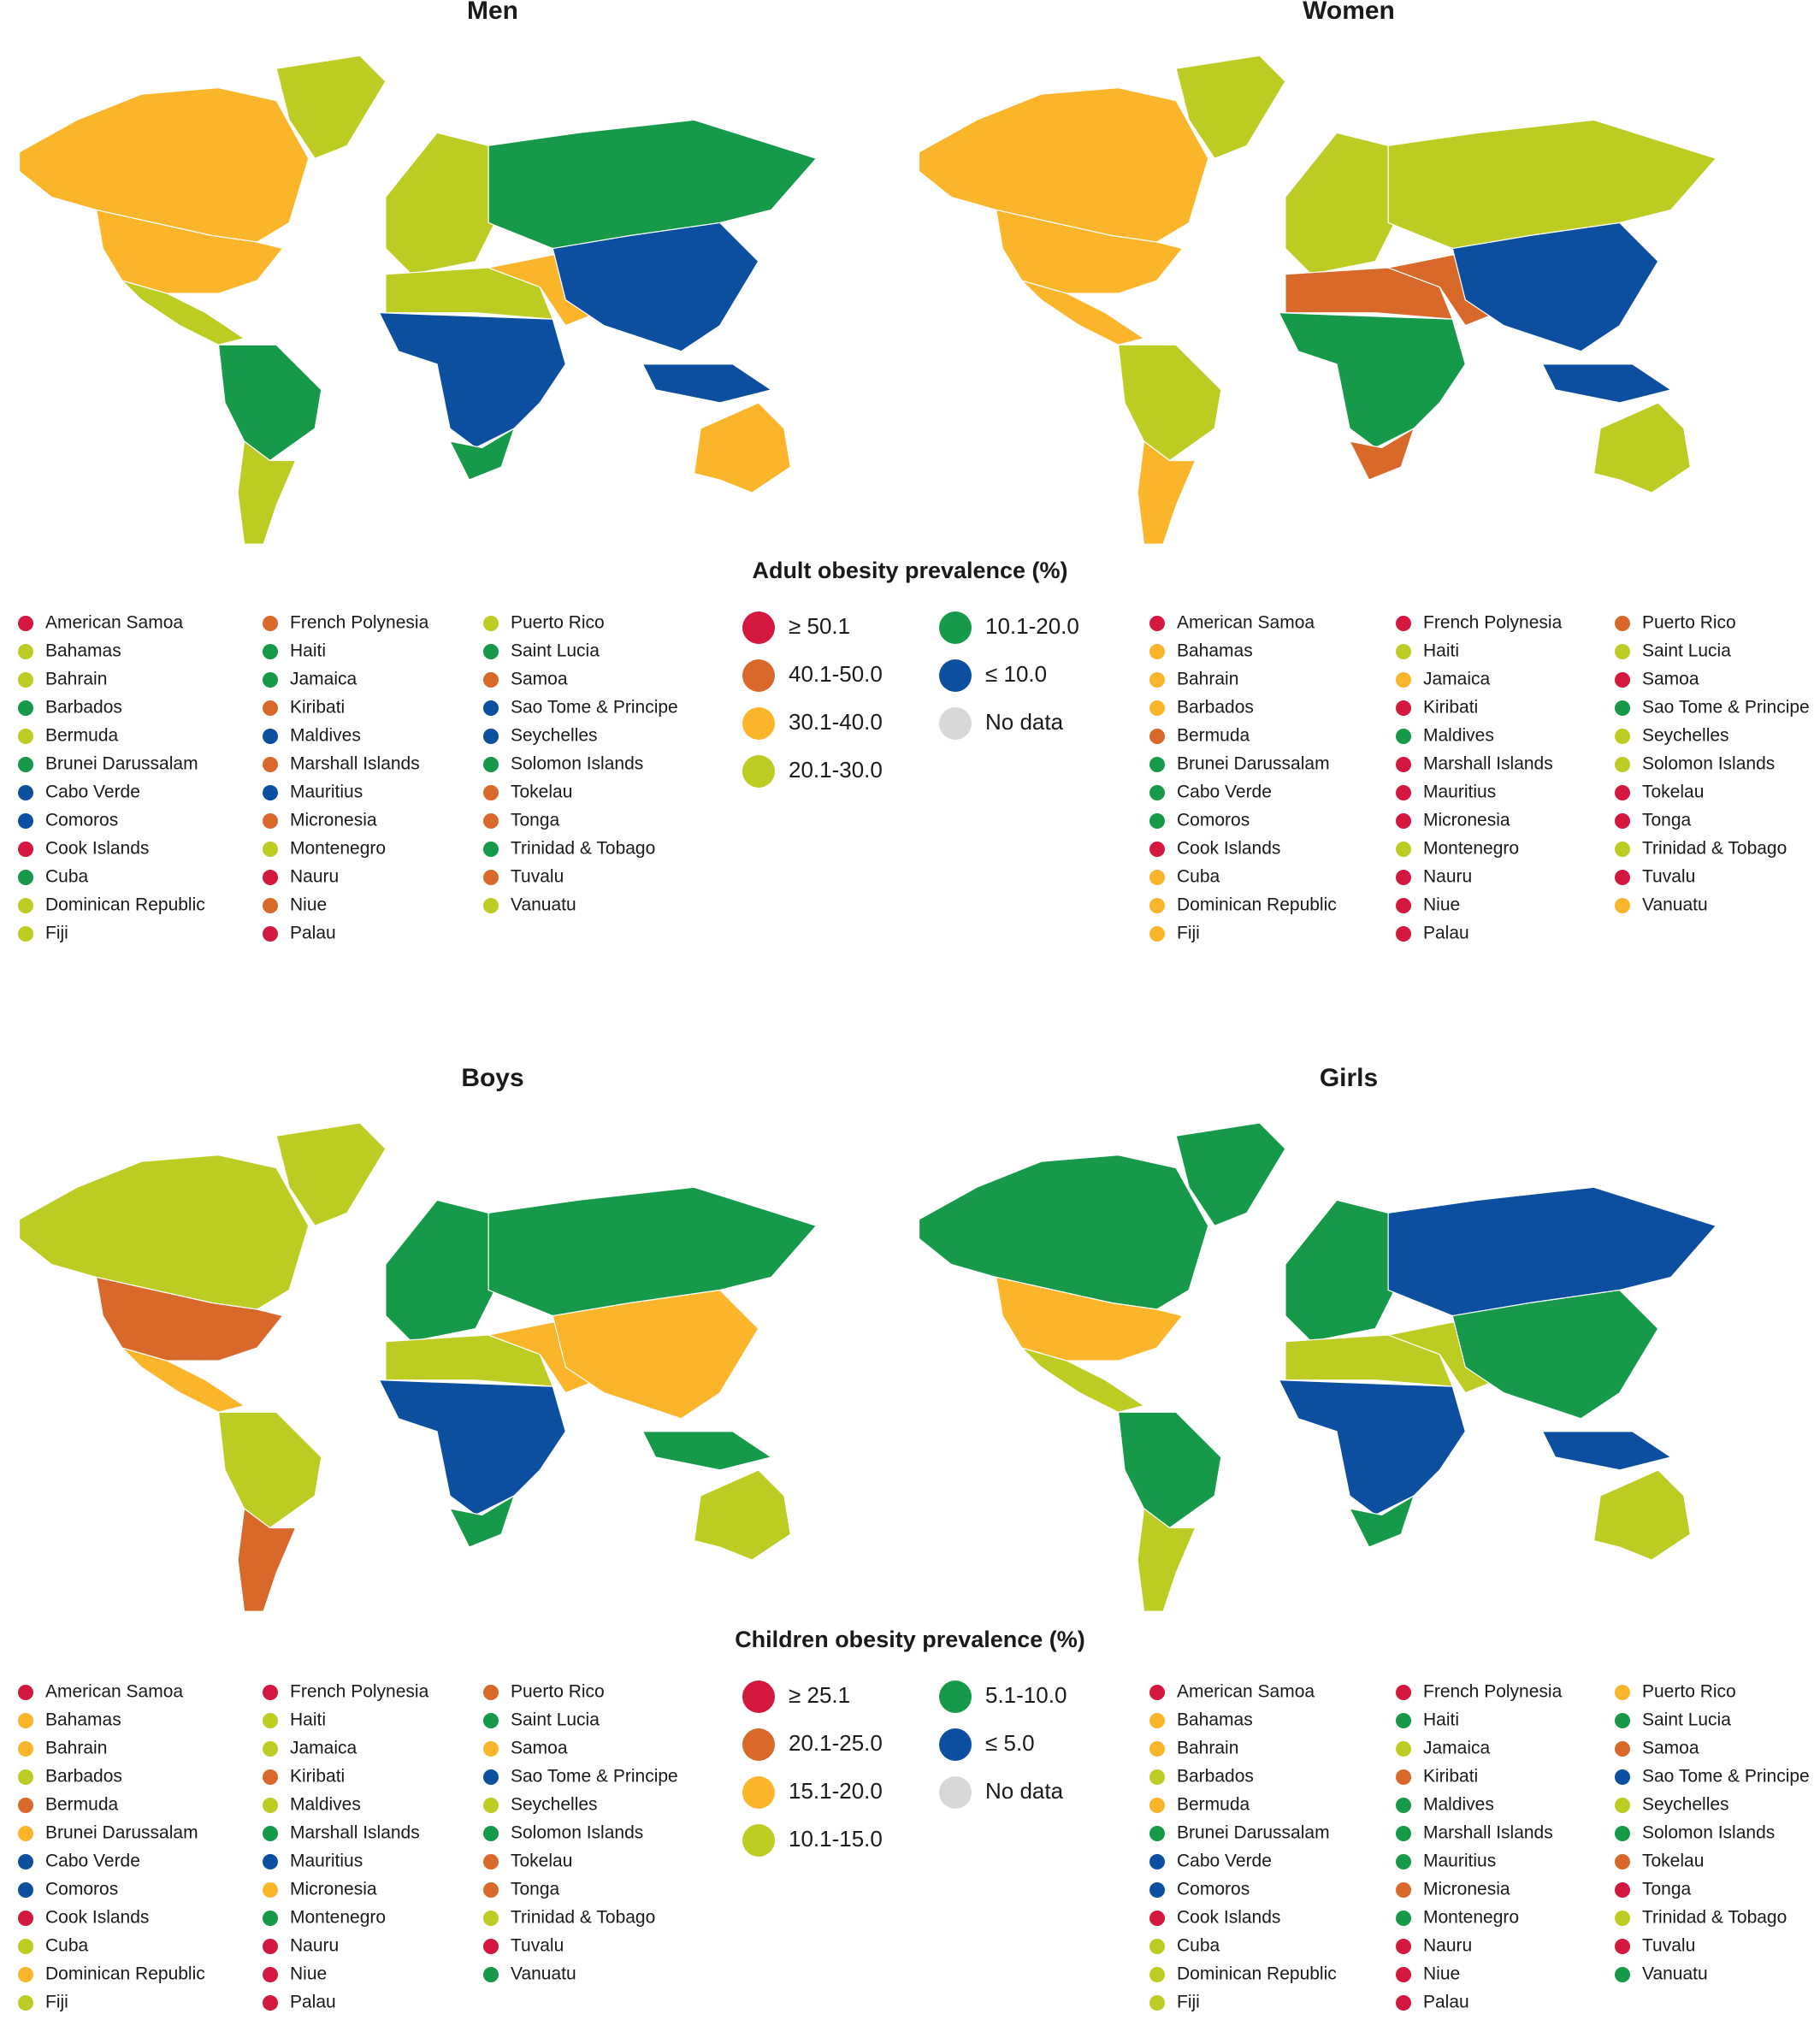  I want to click on legend-label: 30.1-40.0, so click(836, 722).